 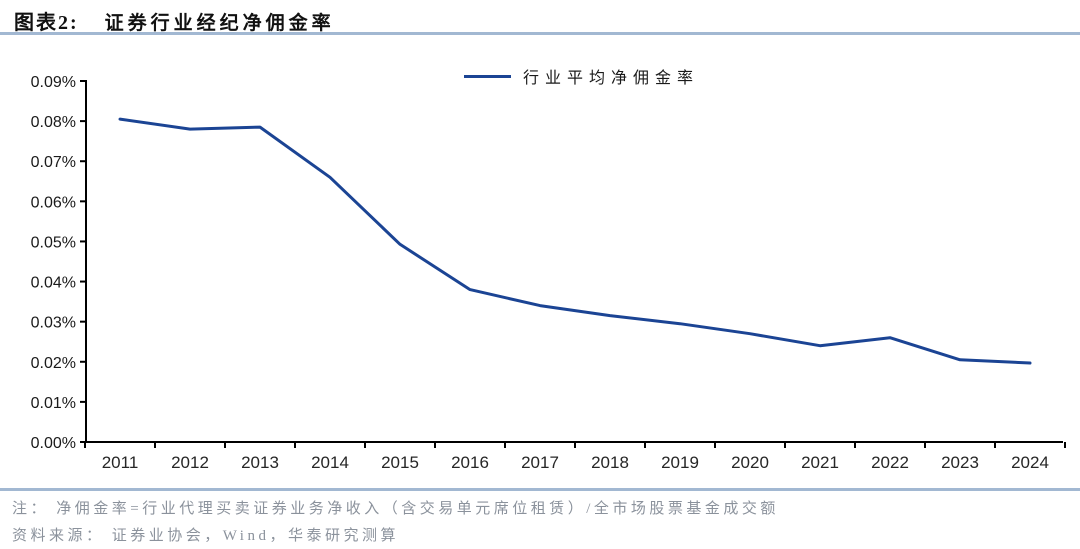 I want to click on x-axis-tick-label: 2022, so click(x=890, y=462).